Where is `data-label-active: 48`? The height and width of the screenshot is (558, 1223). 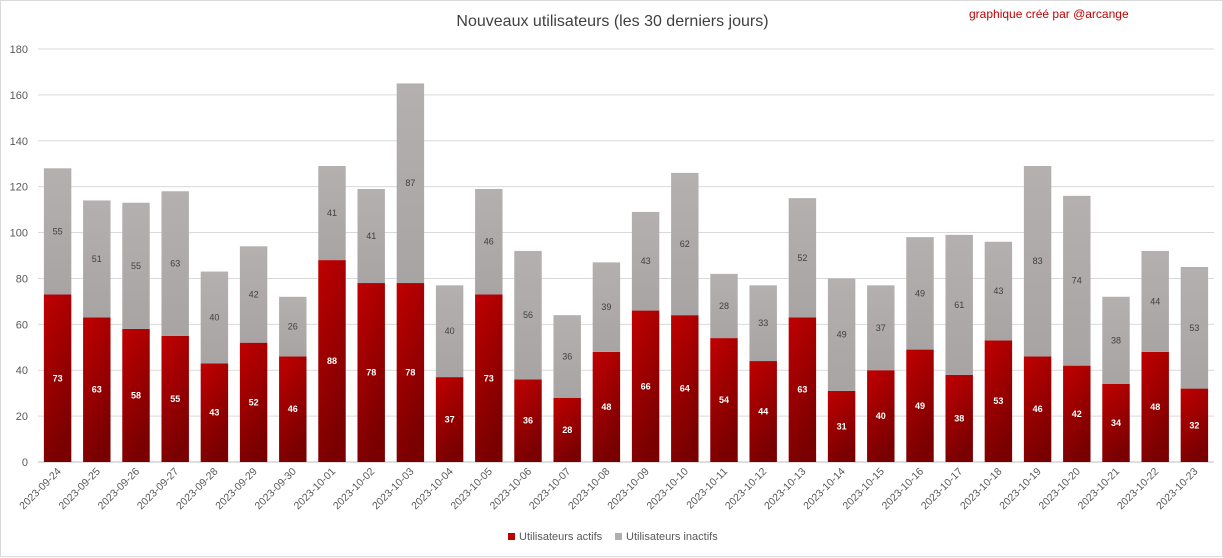 data-label-active: 48 is located at coordinates (606, 407).